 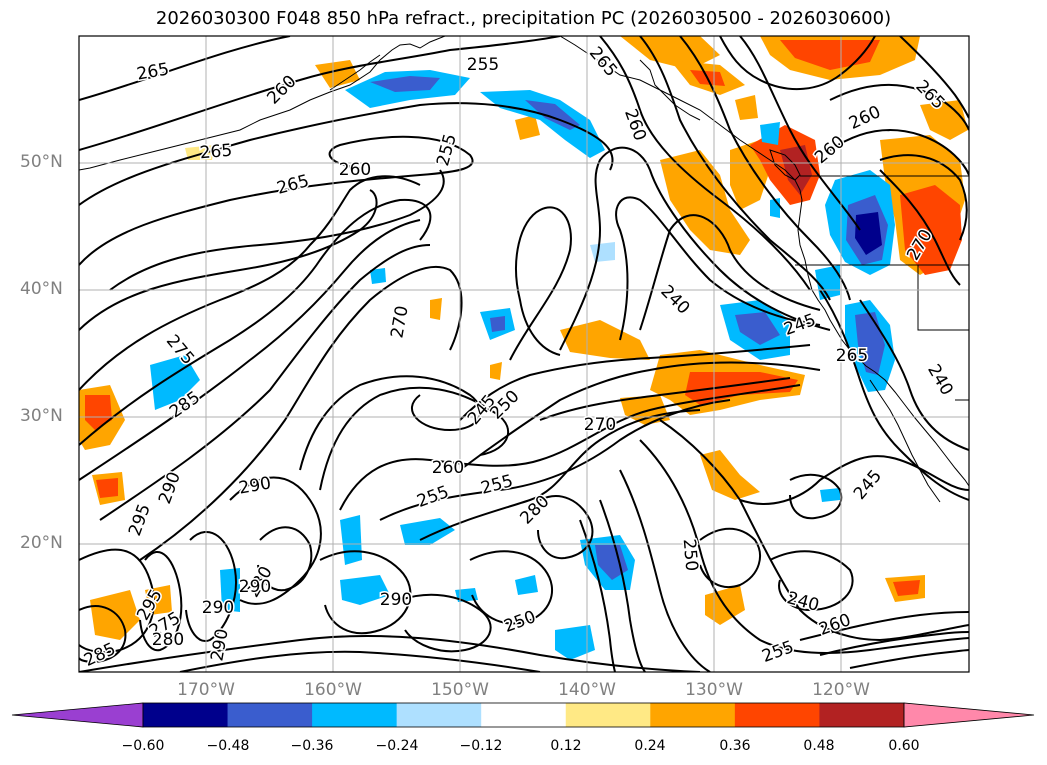 What do you see at coordinates (206, 690) in the screenshot?
I see `lon-label-170w: 170°W` at bounding box center [206, 690].